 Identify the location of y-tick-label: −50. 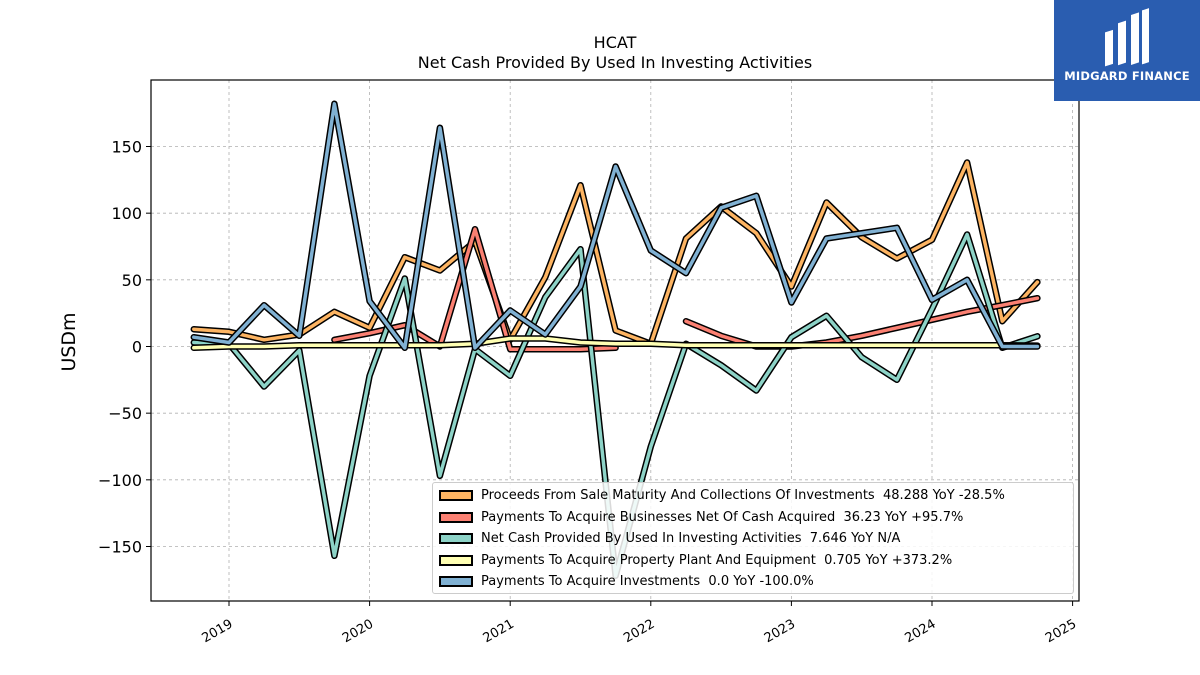
(125, 413).